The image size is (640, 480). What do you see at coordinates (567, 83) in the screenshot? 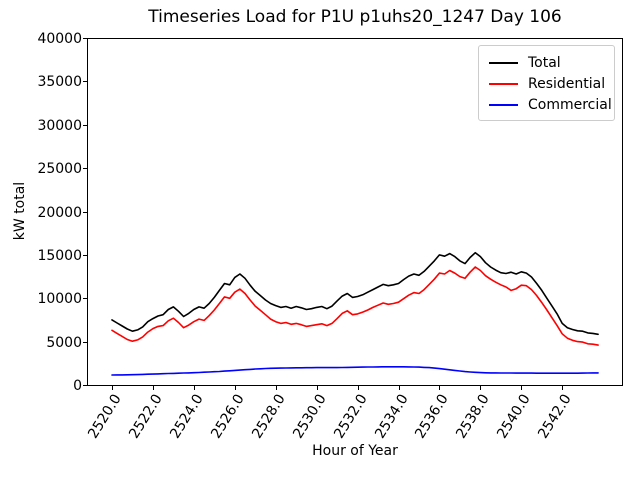
I see `legend-label: Residential` at bounding box center [567, 83].